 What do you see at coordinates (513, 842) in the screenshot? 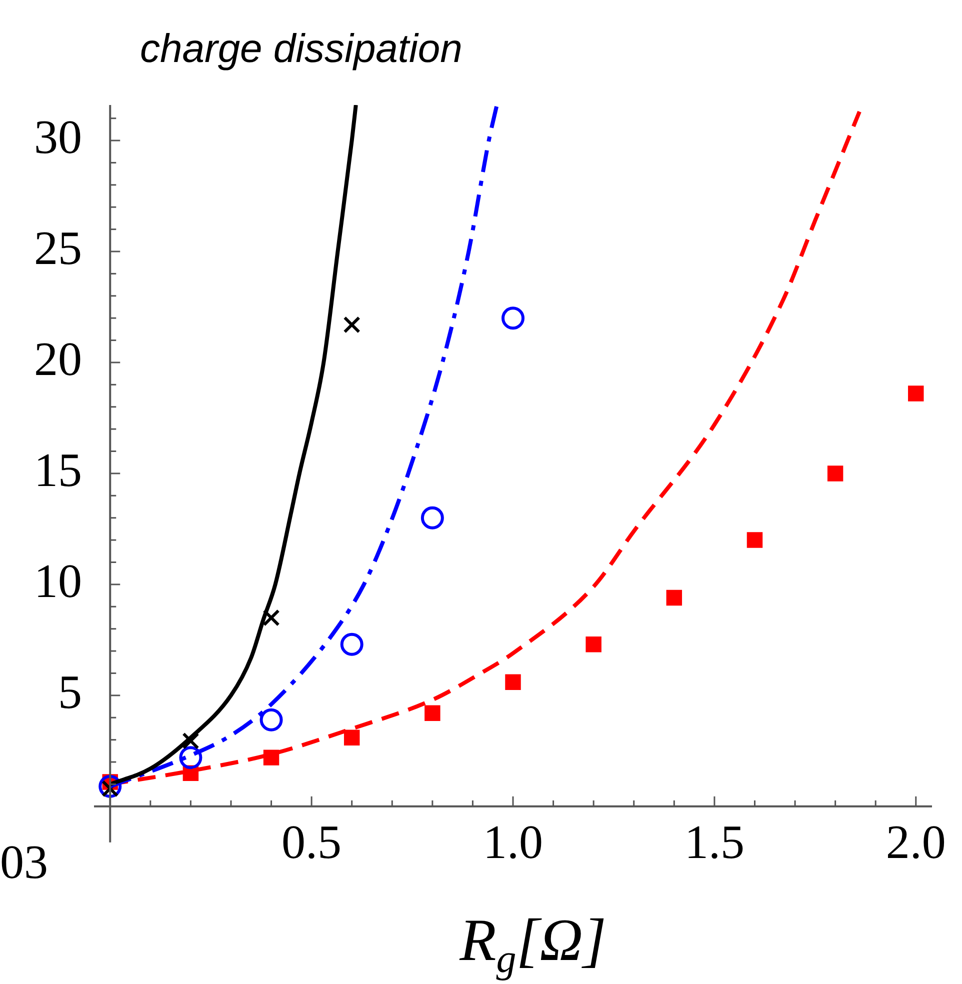
I see `x-tick-label: 1.0` at bounding box center [513, 842].